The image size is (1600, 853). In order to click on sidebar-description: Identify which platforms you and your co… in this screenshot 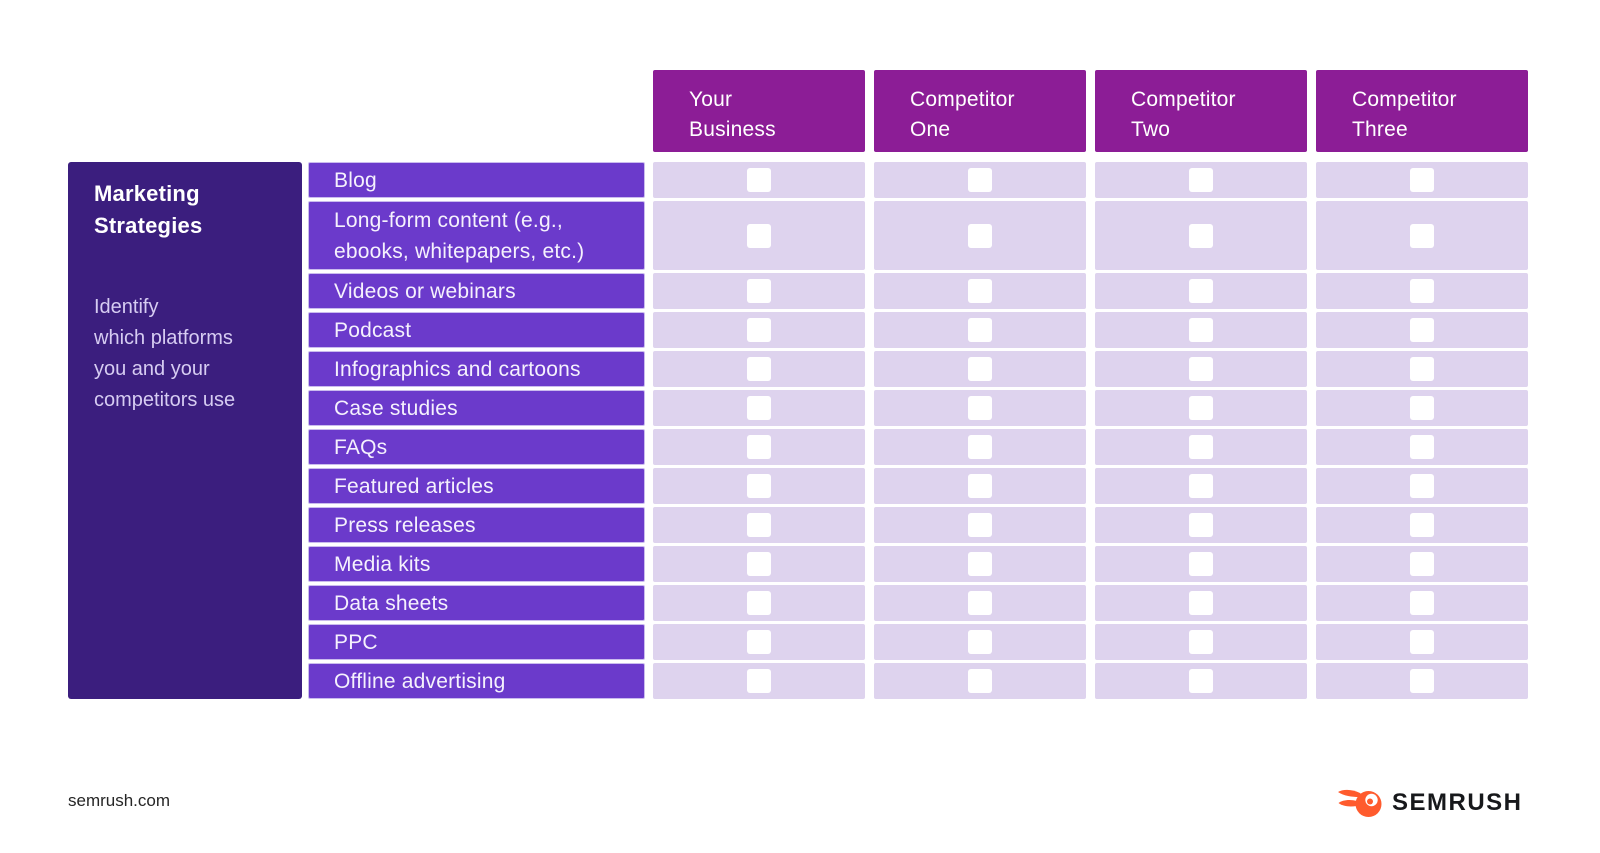, I will do `click(165, 353)`.